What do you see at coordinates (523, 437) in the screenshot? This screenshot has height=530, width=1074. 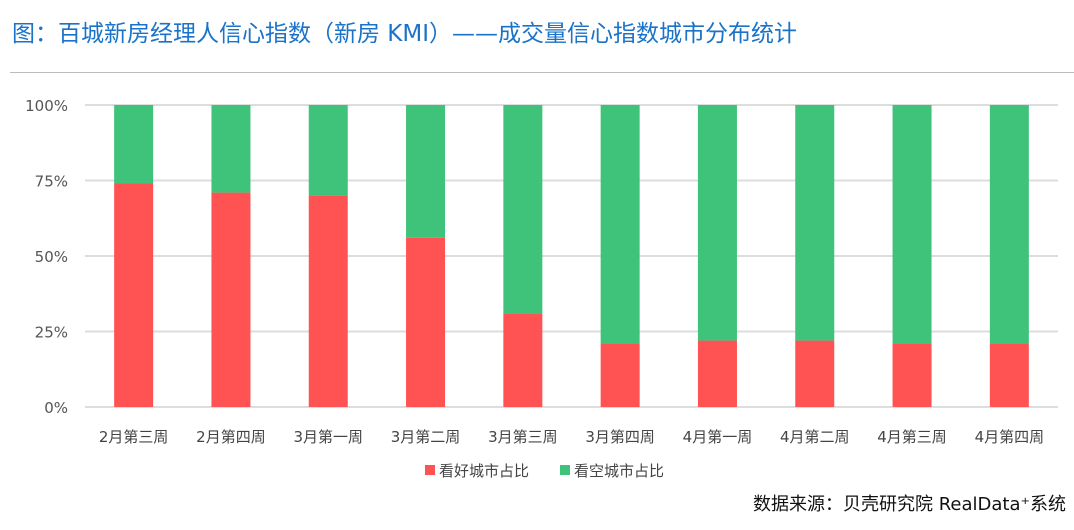 I see `x-tick-label: 3月第三周` at bounding box center [523, 437].